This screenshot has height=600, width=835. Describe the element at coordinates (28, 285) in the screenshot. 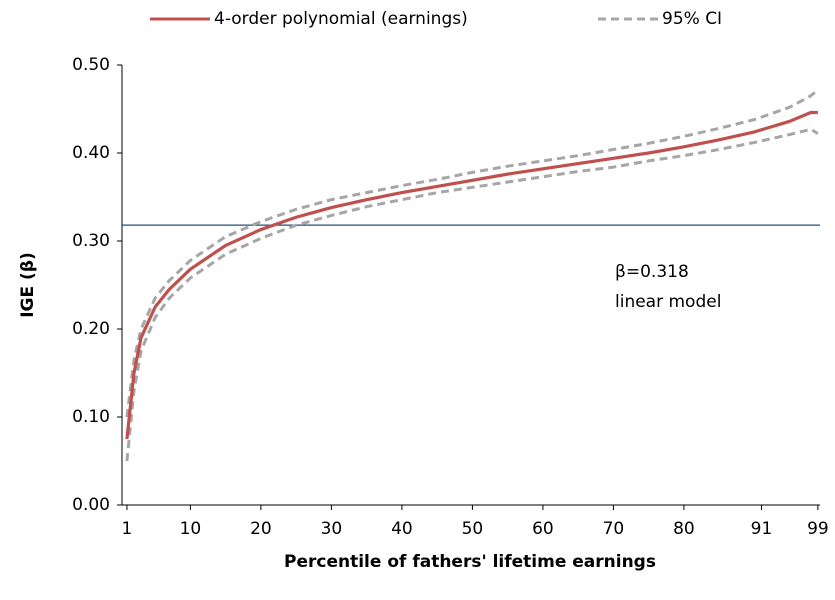

I see `y-axis-label: IGE (β)` at that location.